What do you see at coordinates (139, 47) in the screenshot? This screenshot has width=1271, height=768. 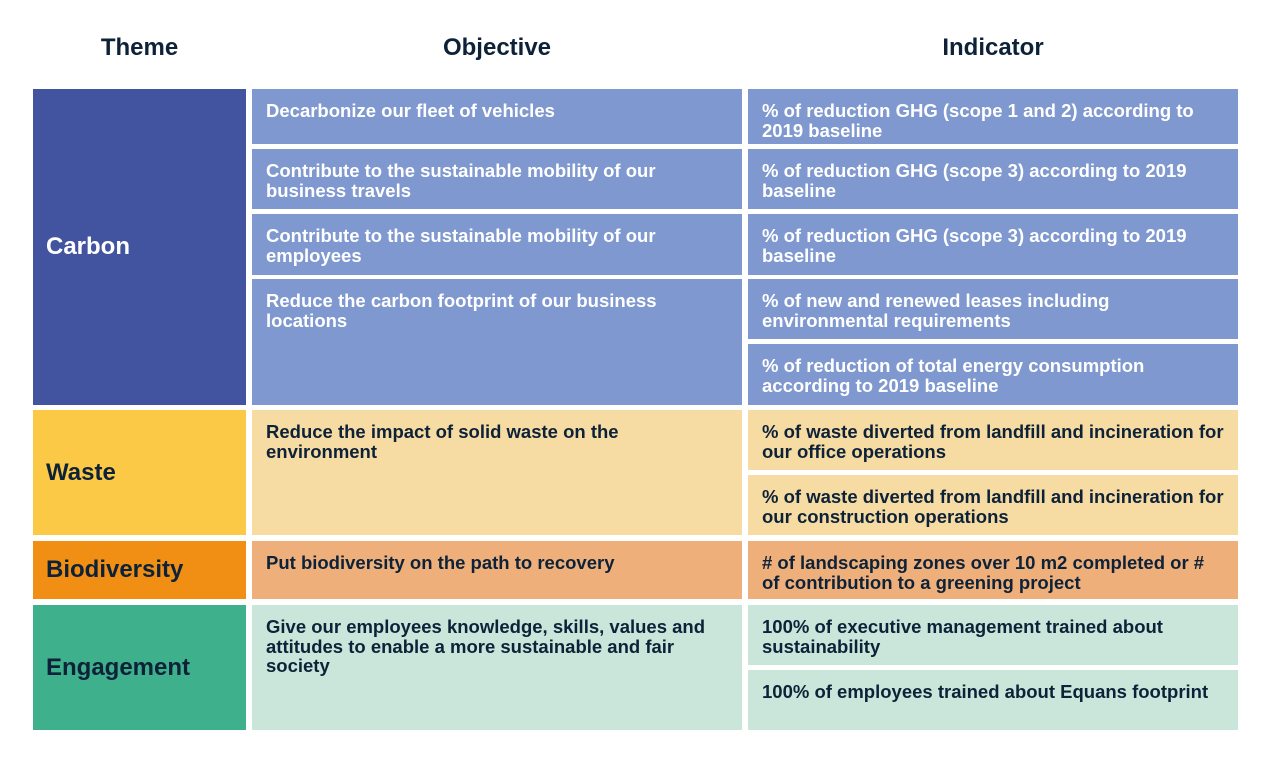 I see `column-header-theme: Theme` at bounding box center [139, 47].